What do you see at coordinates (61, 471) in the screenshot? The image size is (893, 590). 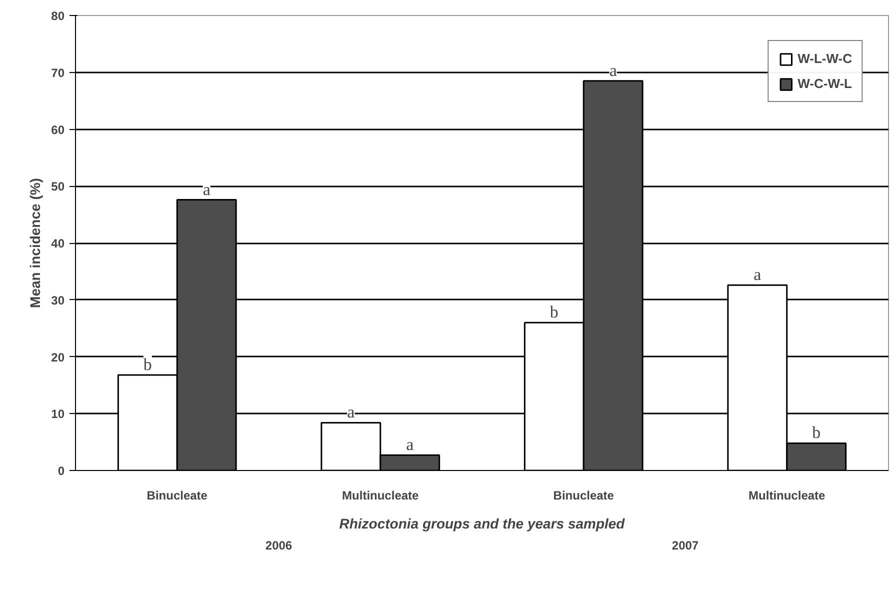 I see `y-tick-label: 0` at bounding box center [61, 471].